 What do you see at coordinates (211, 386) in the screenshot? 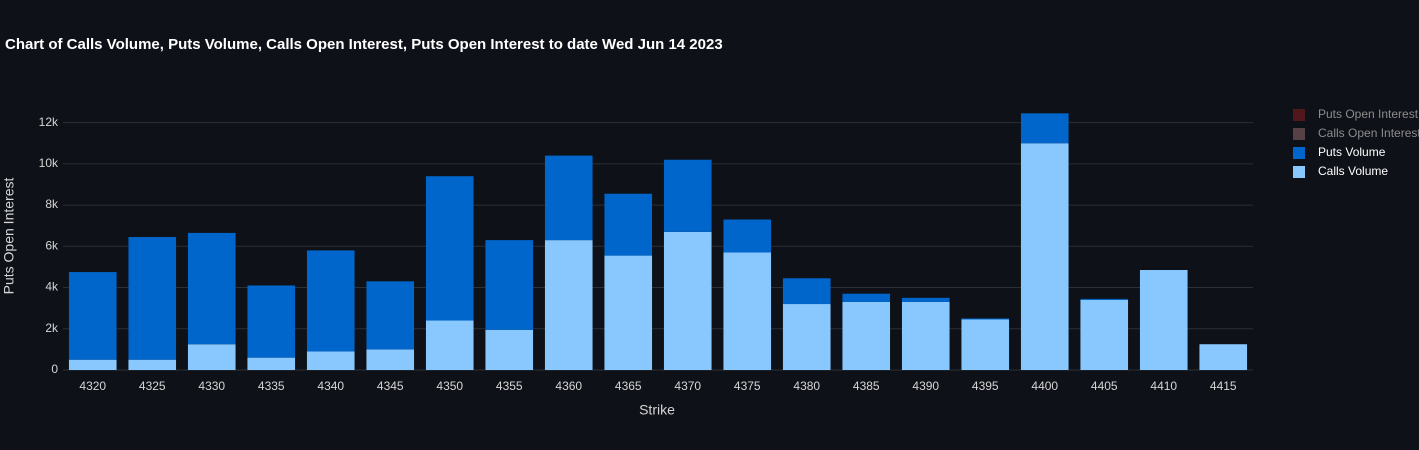
I see `x-tick-label: 4330` at bounding box center [211, 386].